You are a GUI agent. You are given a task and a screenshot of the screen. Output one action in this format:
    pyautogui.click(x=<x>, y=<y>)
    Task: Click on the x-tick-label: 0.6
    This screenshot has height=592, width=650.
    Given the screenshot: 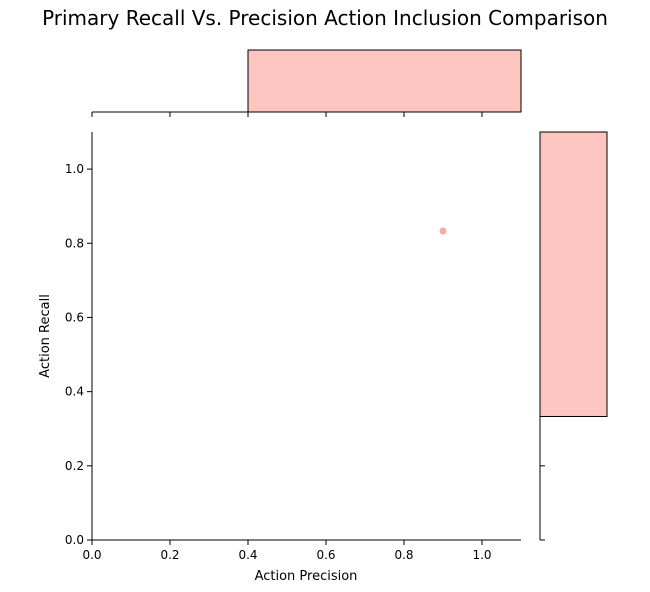 What is the action you would take?
    pyautogui.click(x=325, y=555)
    